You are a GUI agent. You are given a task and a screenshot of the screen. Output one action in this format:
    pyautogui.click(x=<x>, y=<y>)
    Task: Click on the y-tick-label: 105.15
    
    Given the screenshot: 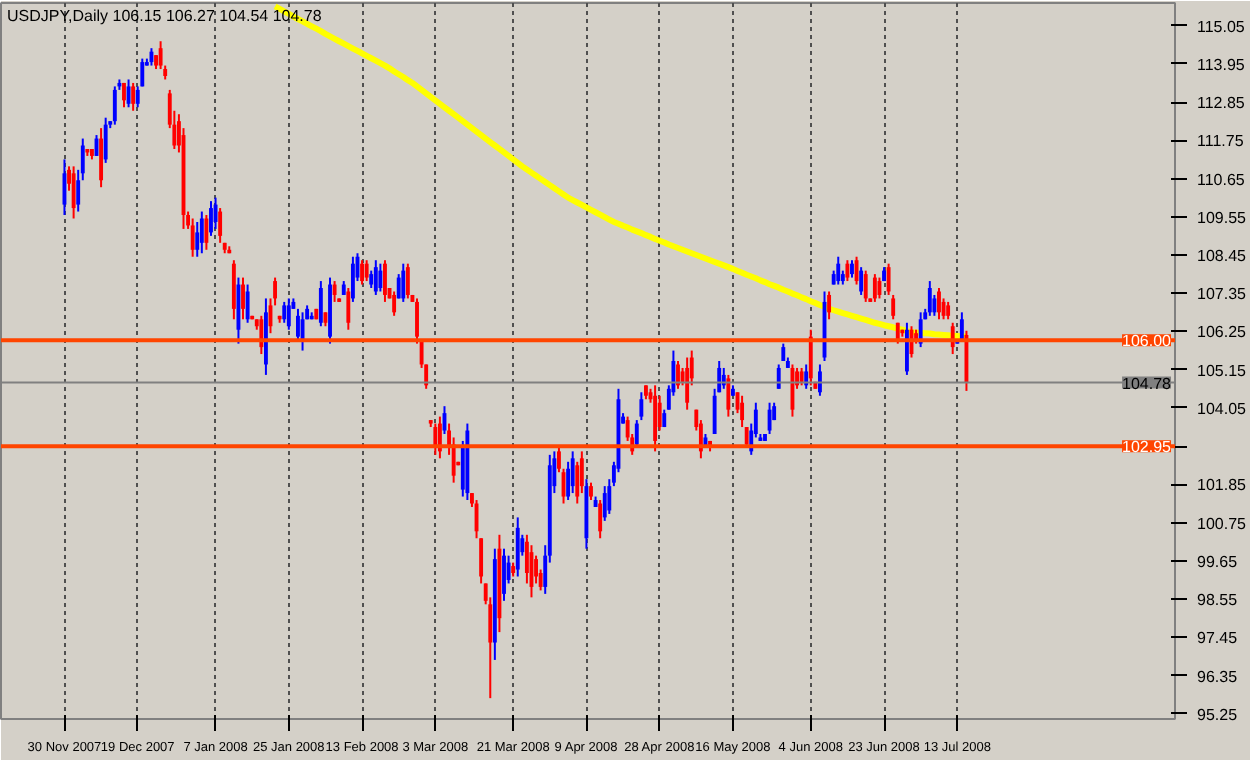 What is the action you would take?
    pyautogui.click(x=1222, y=370)
    